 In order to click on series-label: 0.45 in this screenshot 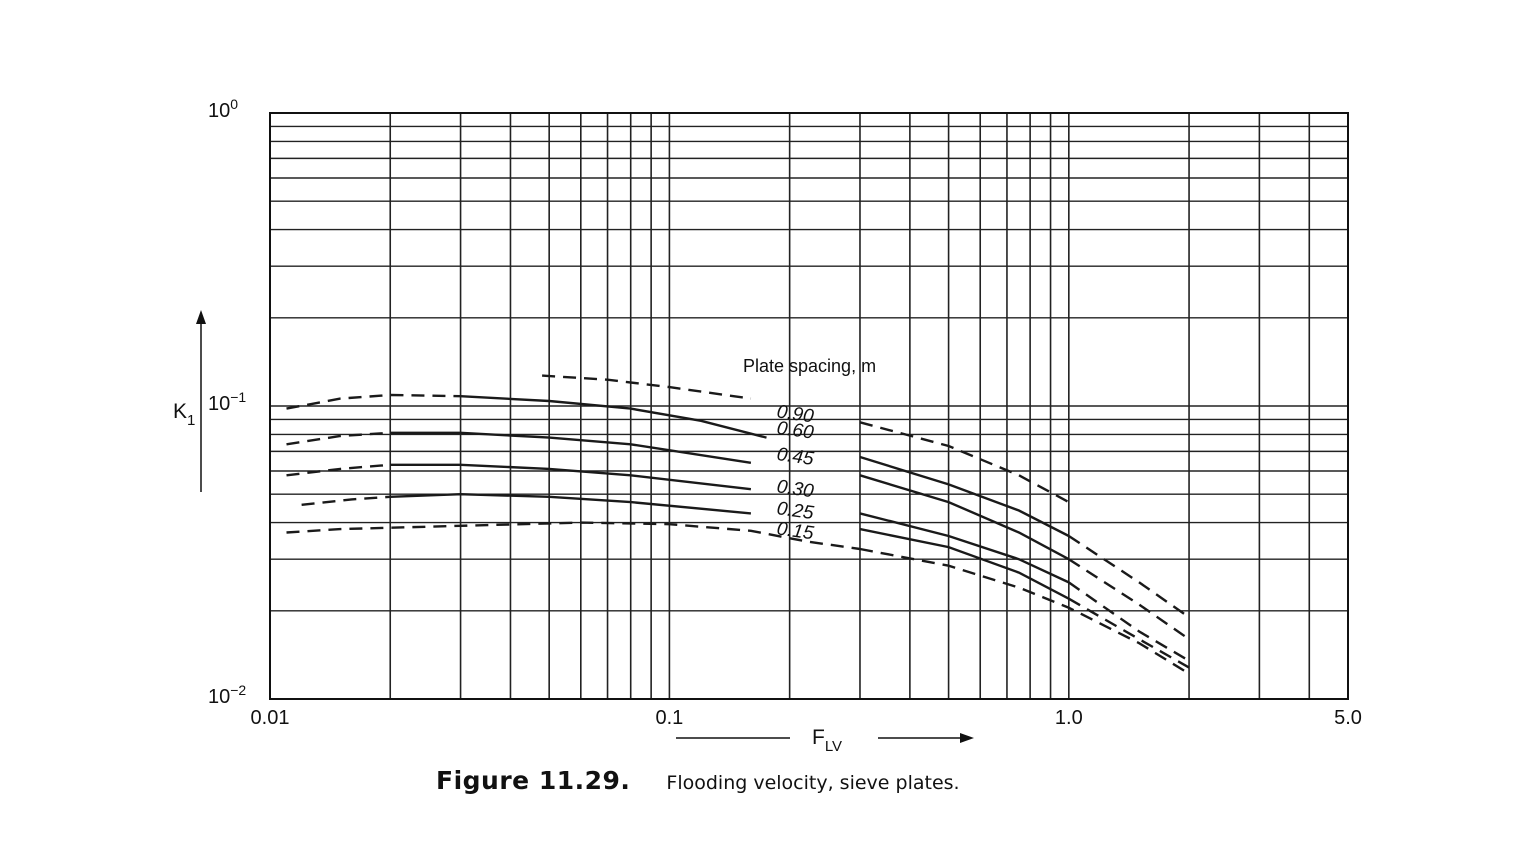, I will do `click(795, 457)`.